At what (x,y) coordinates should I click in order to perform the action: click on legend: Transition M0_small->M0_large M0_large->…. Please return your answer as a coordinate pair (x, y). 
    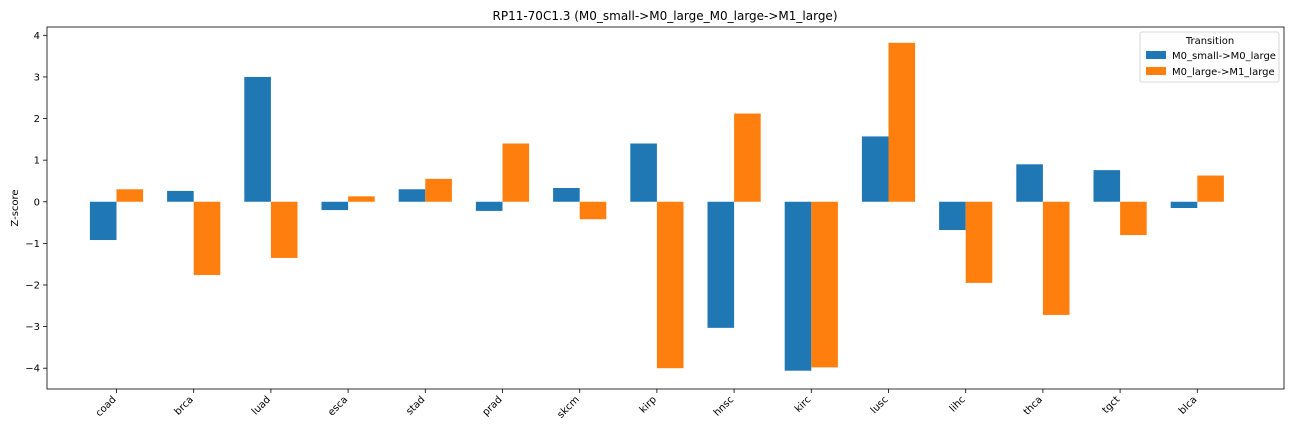
    Looking at the image, I should click on (1209, 57).